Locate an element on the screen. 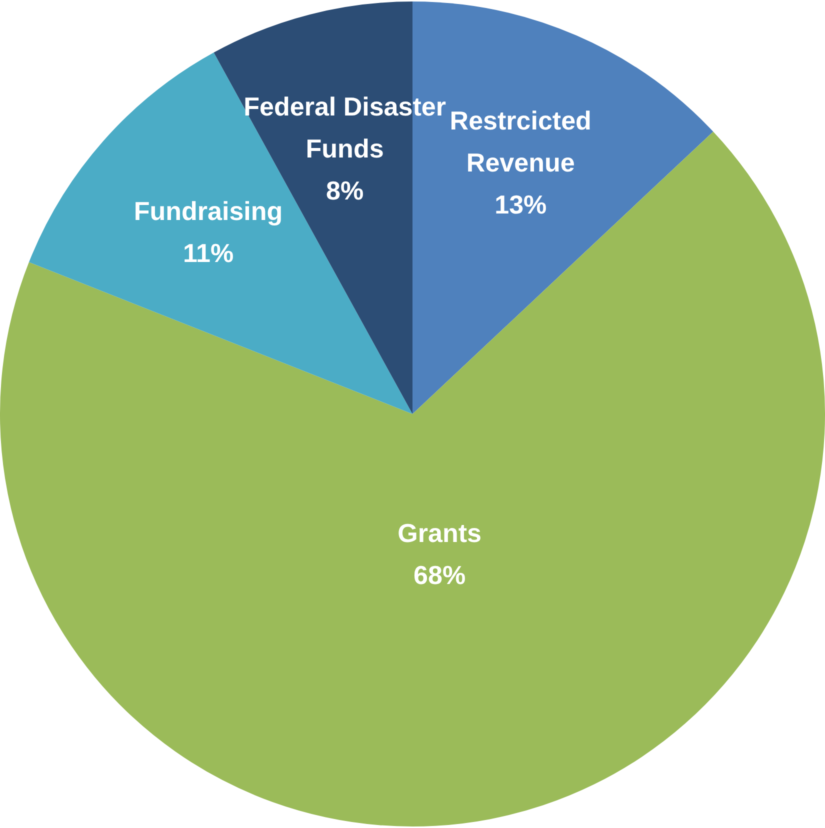 The image size is (825, 828). slice-label: Restrcicted Revenue is located at coordinates (521, 141).